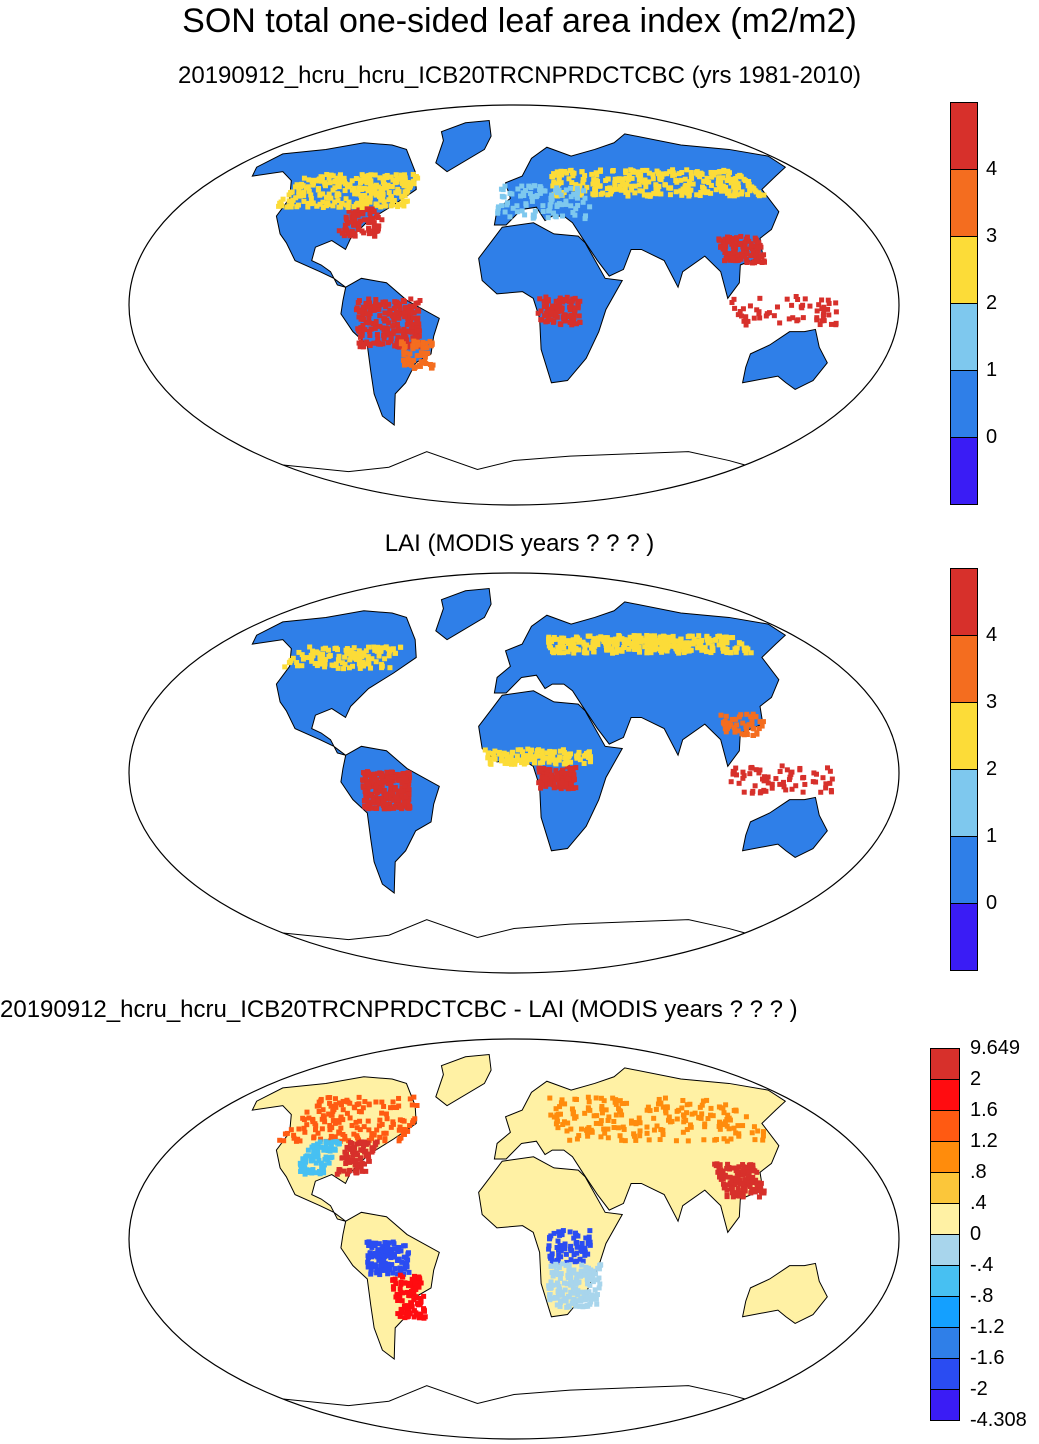 This screenshot has height=1444, width=1039. Describe the element at coordinates (945, 1312) in the screenshot. I see `colorbar-swatch` at that location.